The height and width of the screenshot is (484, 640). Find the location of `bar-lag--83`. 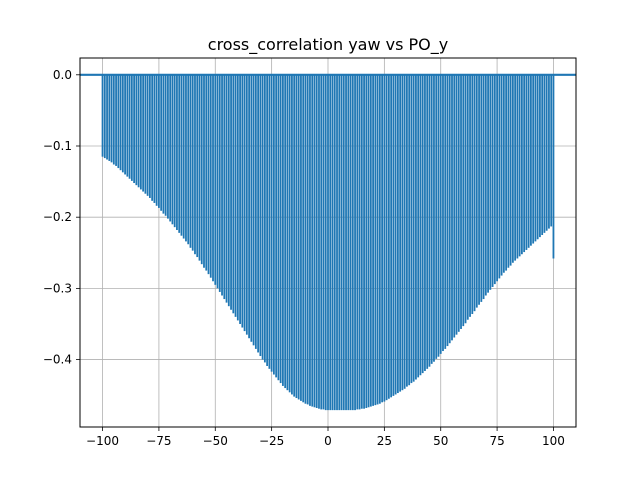

bar-lag--83 is located at coordinates (140, 132).